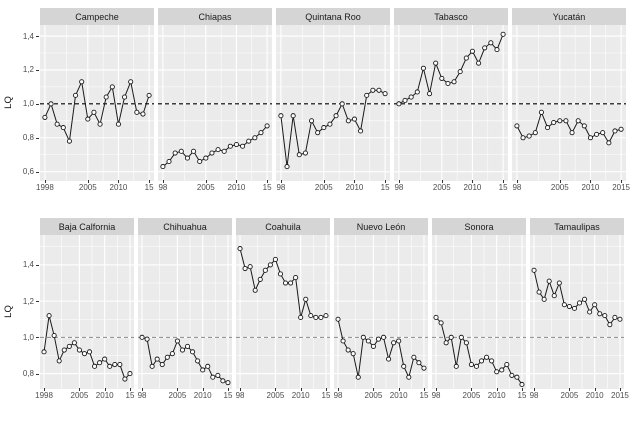 This screenshot has height=427, width=633. Describe the element at coordinates (95, 101) in the screenshot. I see `facet-panel-campeche: Campeche 1998 2005 2010 15` at that location.